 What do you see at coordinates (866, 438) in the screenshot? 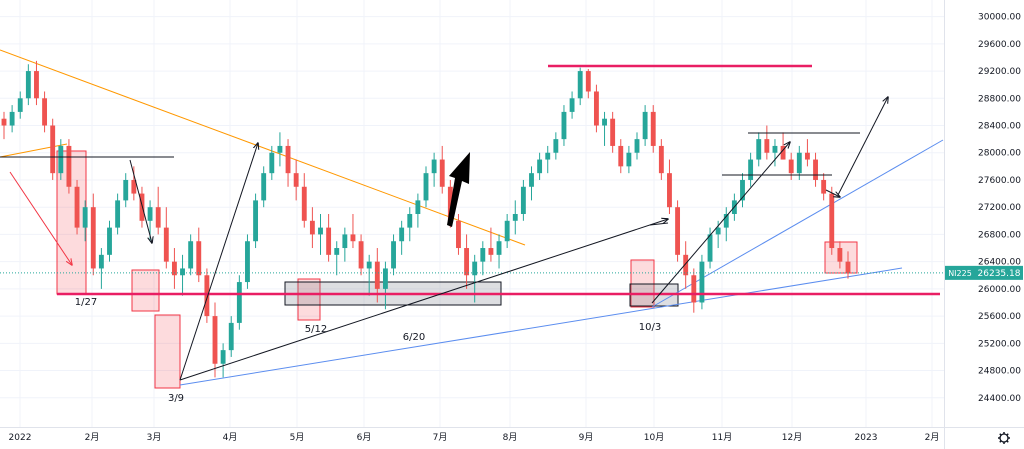
I see `x-tick-label: 2023` at bounding box center [866, 438].